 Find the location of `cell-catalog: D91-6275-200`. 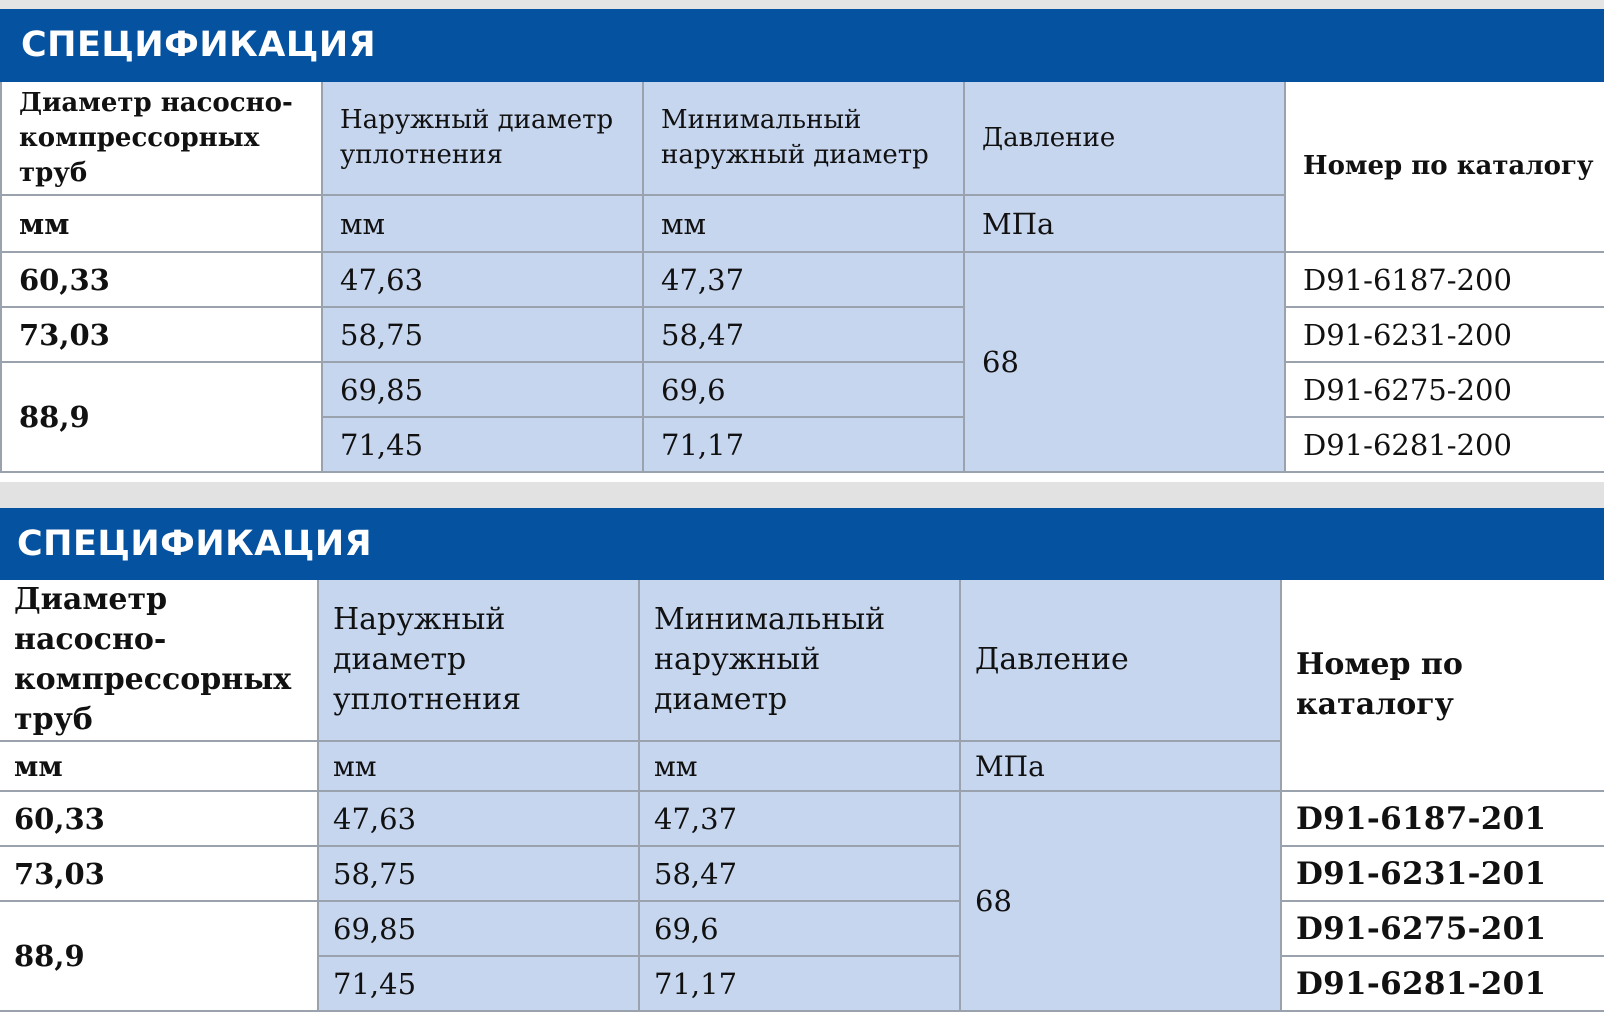

cell-catalog: D91-6275-200 is located at coordinates (1444, 390).